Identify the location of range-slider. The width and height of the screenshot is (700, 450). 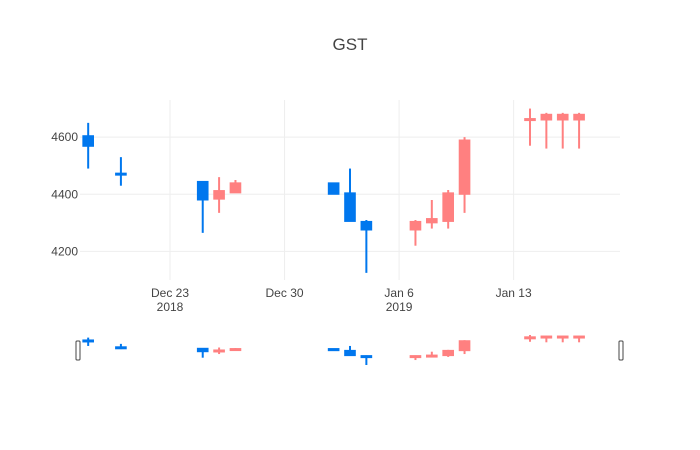
(349, 350).